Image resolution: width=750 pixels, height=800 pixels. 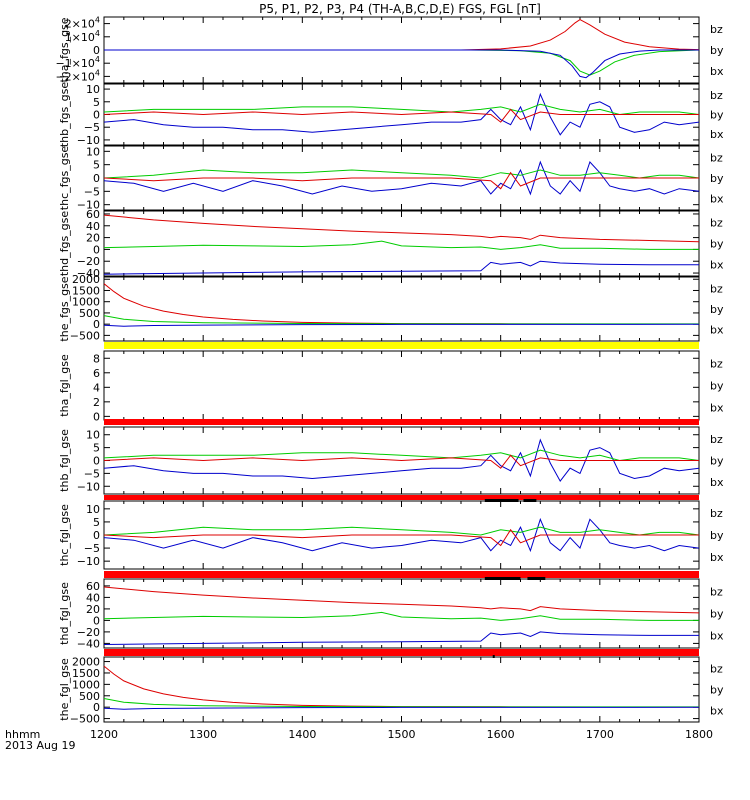 I want to click on x-tick-label: 1500, so click(x=402, y=734).